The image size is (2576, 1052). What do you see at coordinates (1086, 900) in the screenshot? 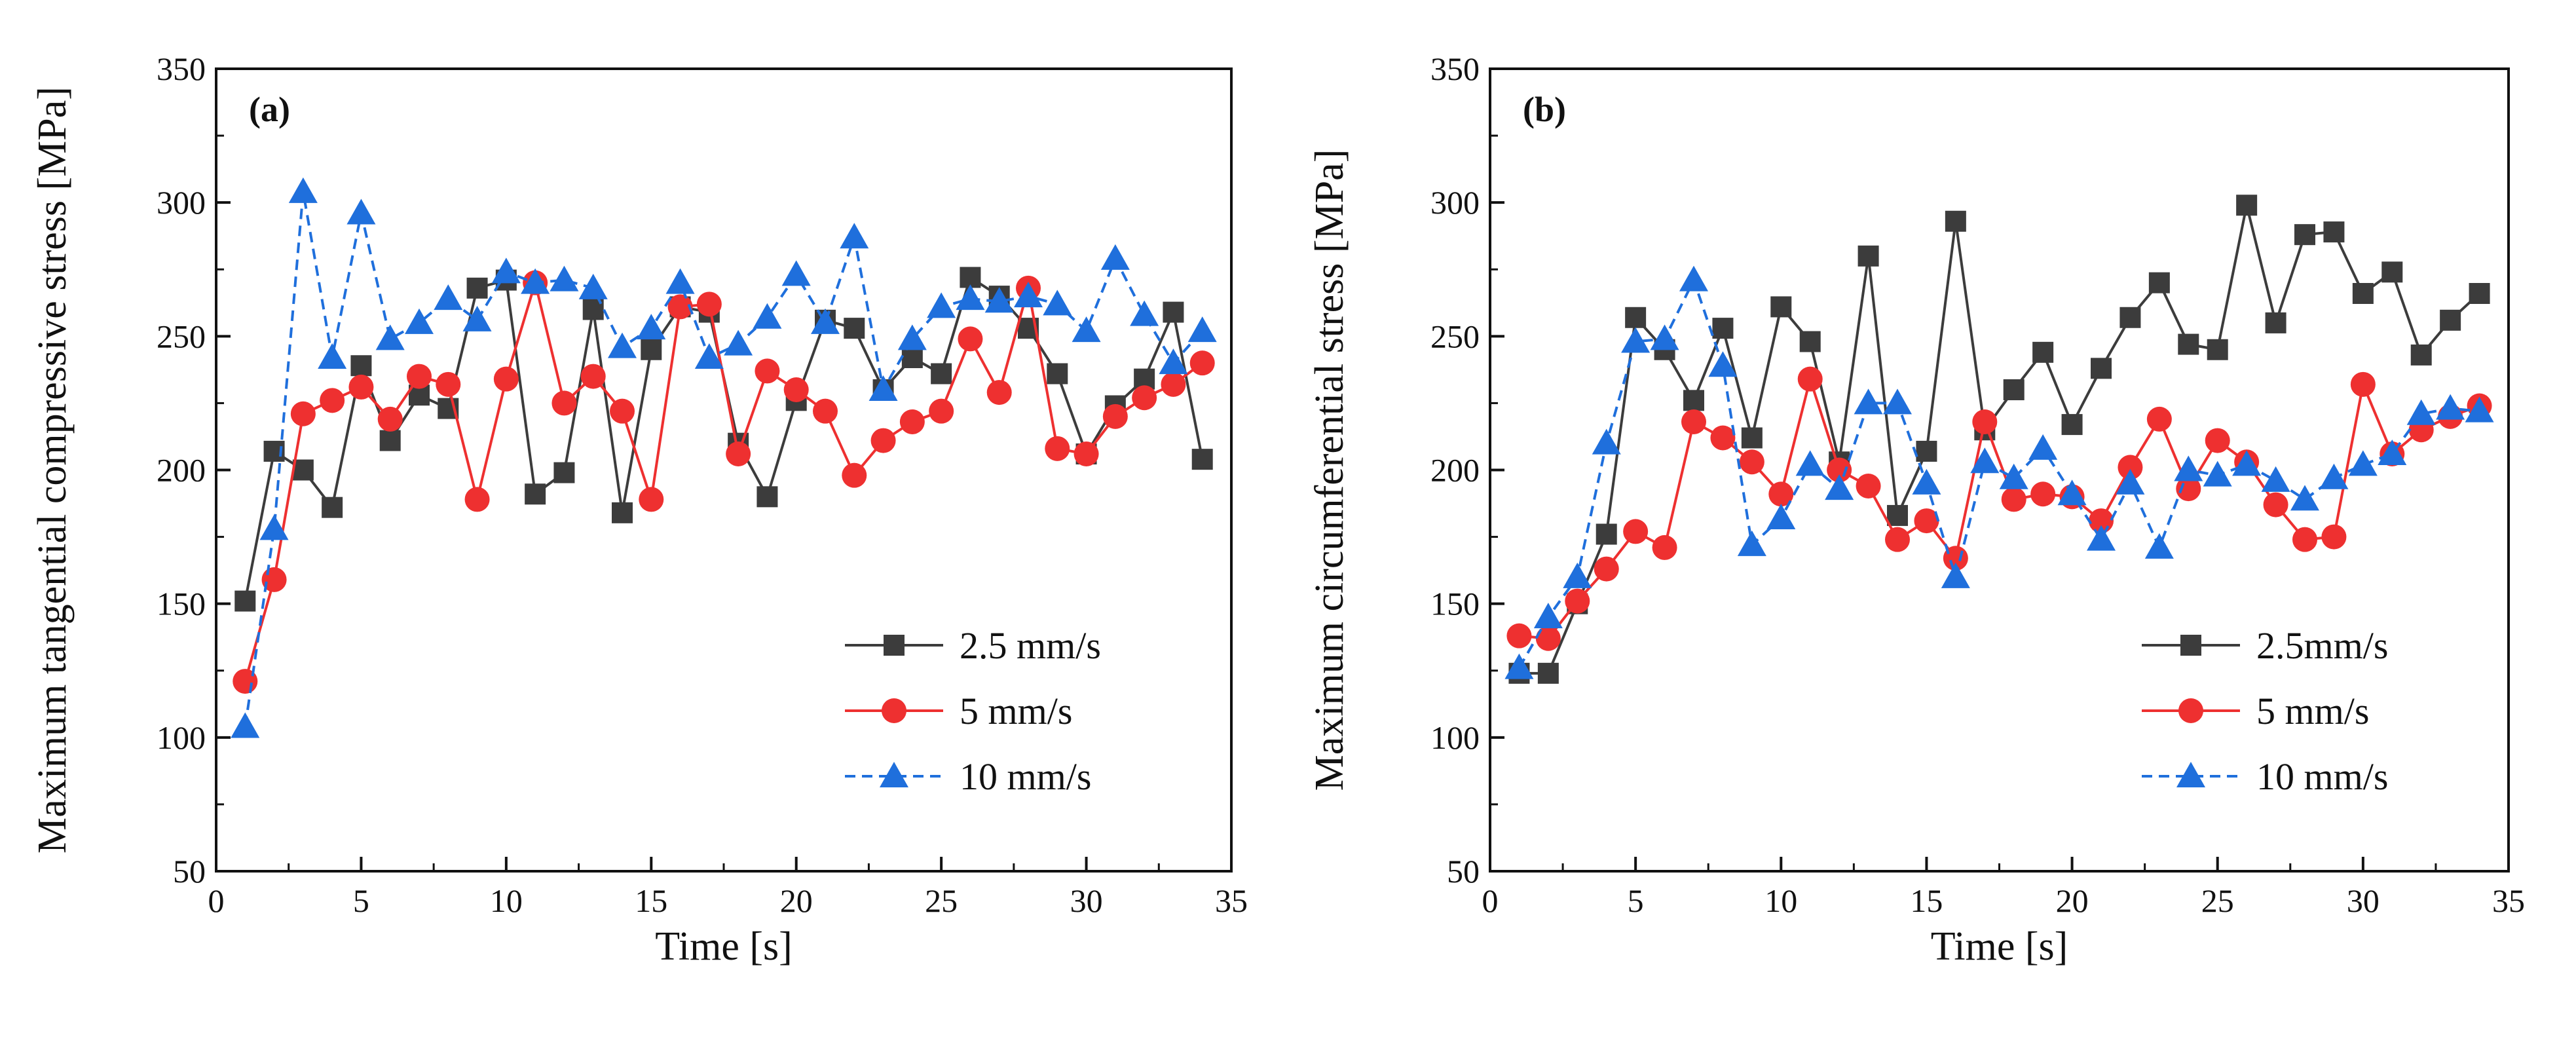
I see `panel-a-x-tick-label: 30` at bounding box center [1086, 900].